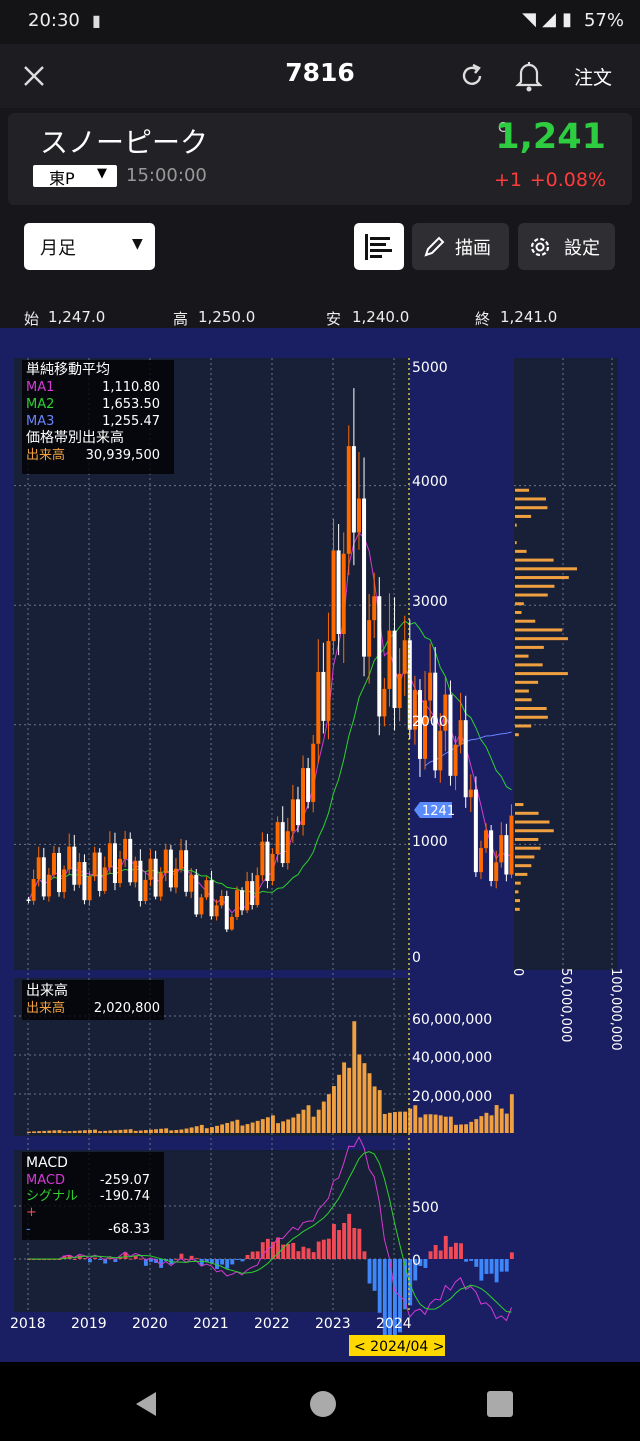 Image resolution: width=640 pixels, height=1441 pixels. Describe the element at coordinates (500, 1404) in the screenshot. I see `recents-icon` at that location.